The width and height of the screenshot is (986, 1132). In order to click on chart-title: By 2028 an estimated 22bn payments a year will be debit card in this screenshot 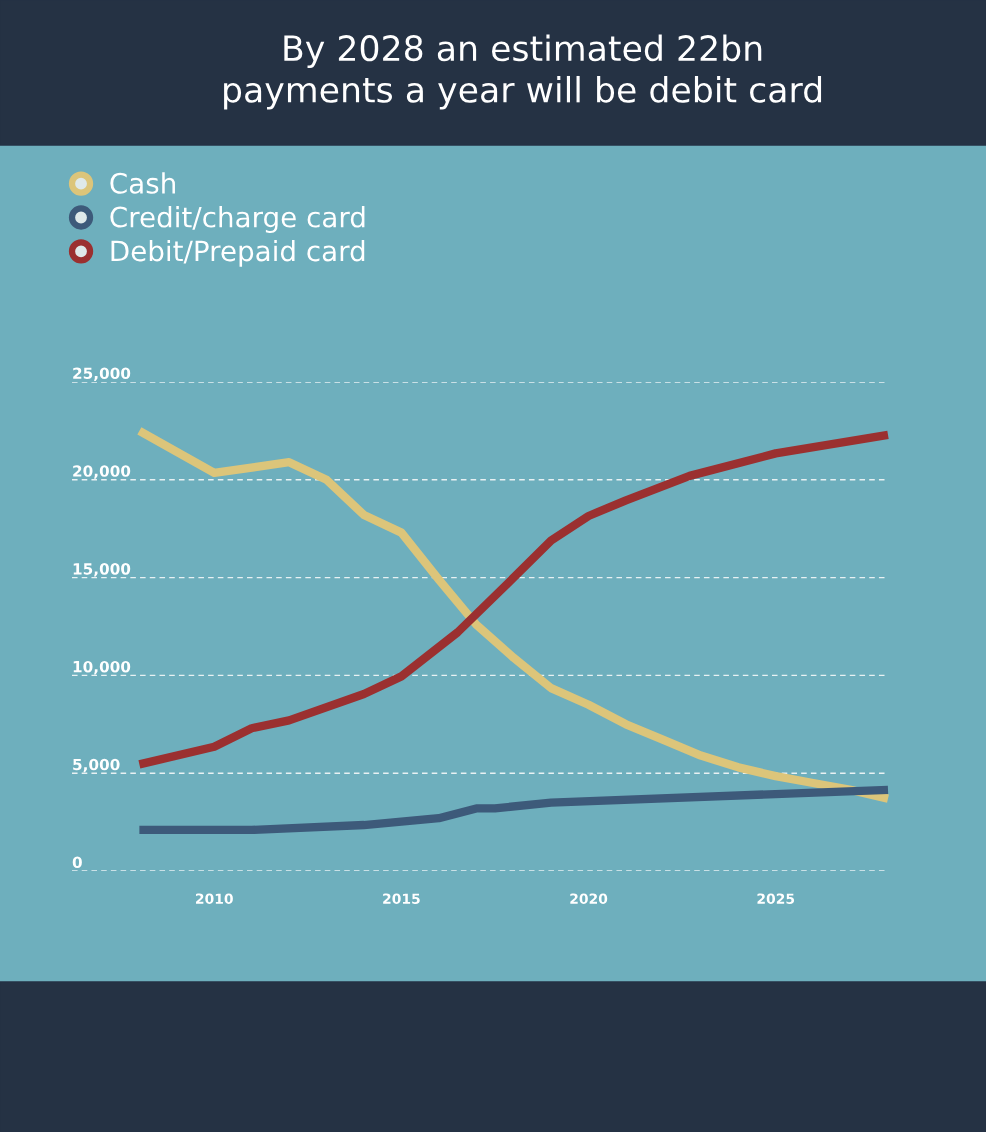, I will do `click(523, 72)`.